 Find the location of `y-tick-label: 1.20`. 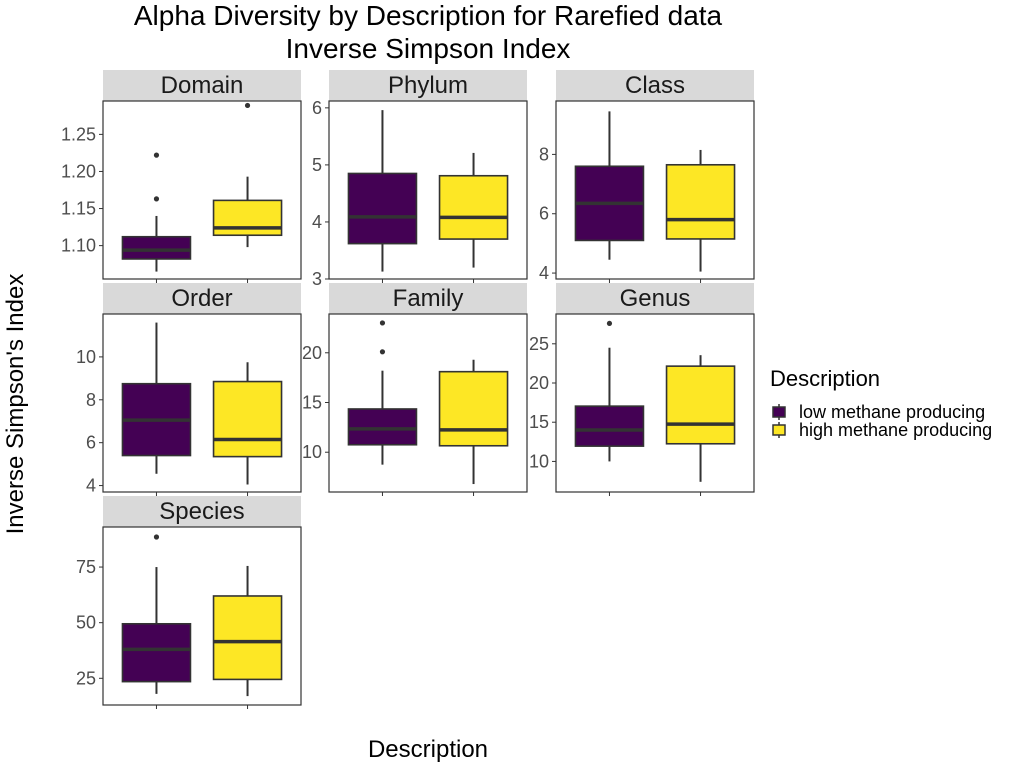

y-tick-label: 1.20 is located at coordinates (78, 171).